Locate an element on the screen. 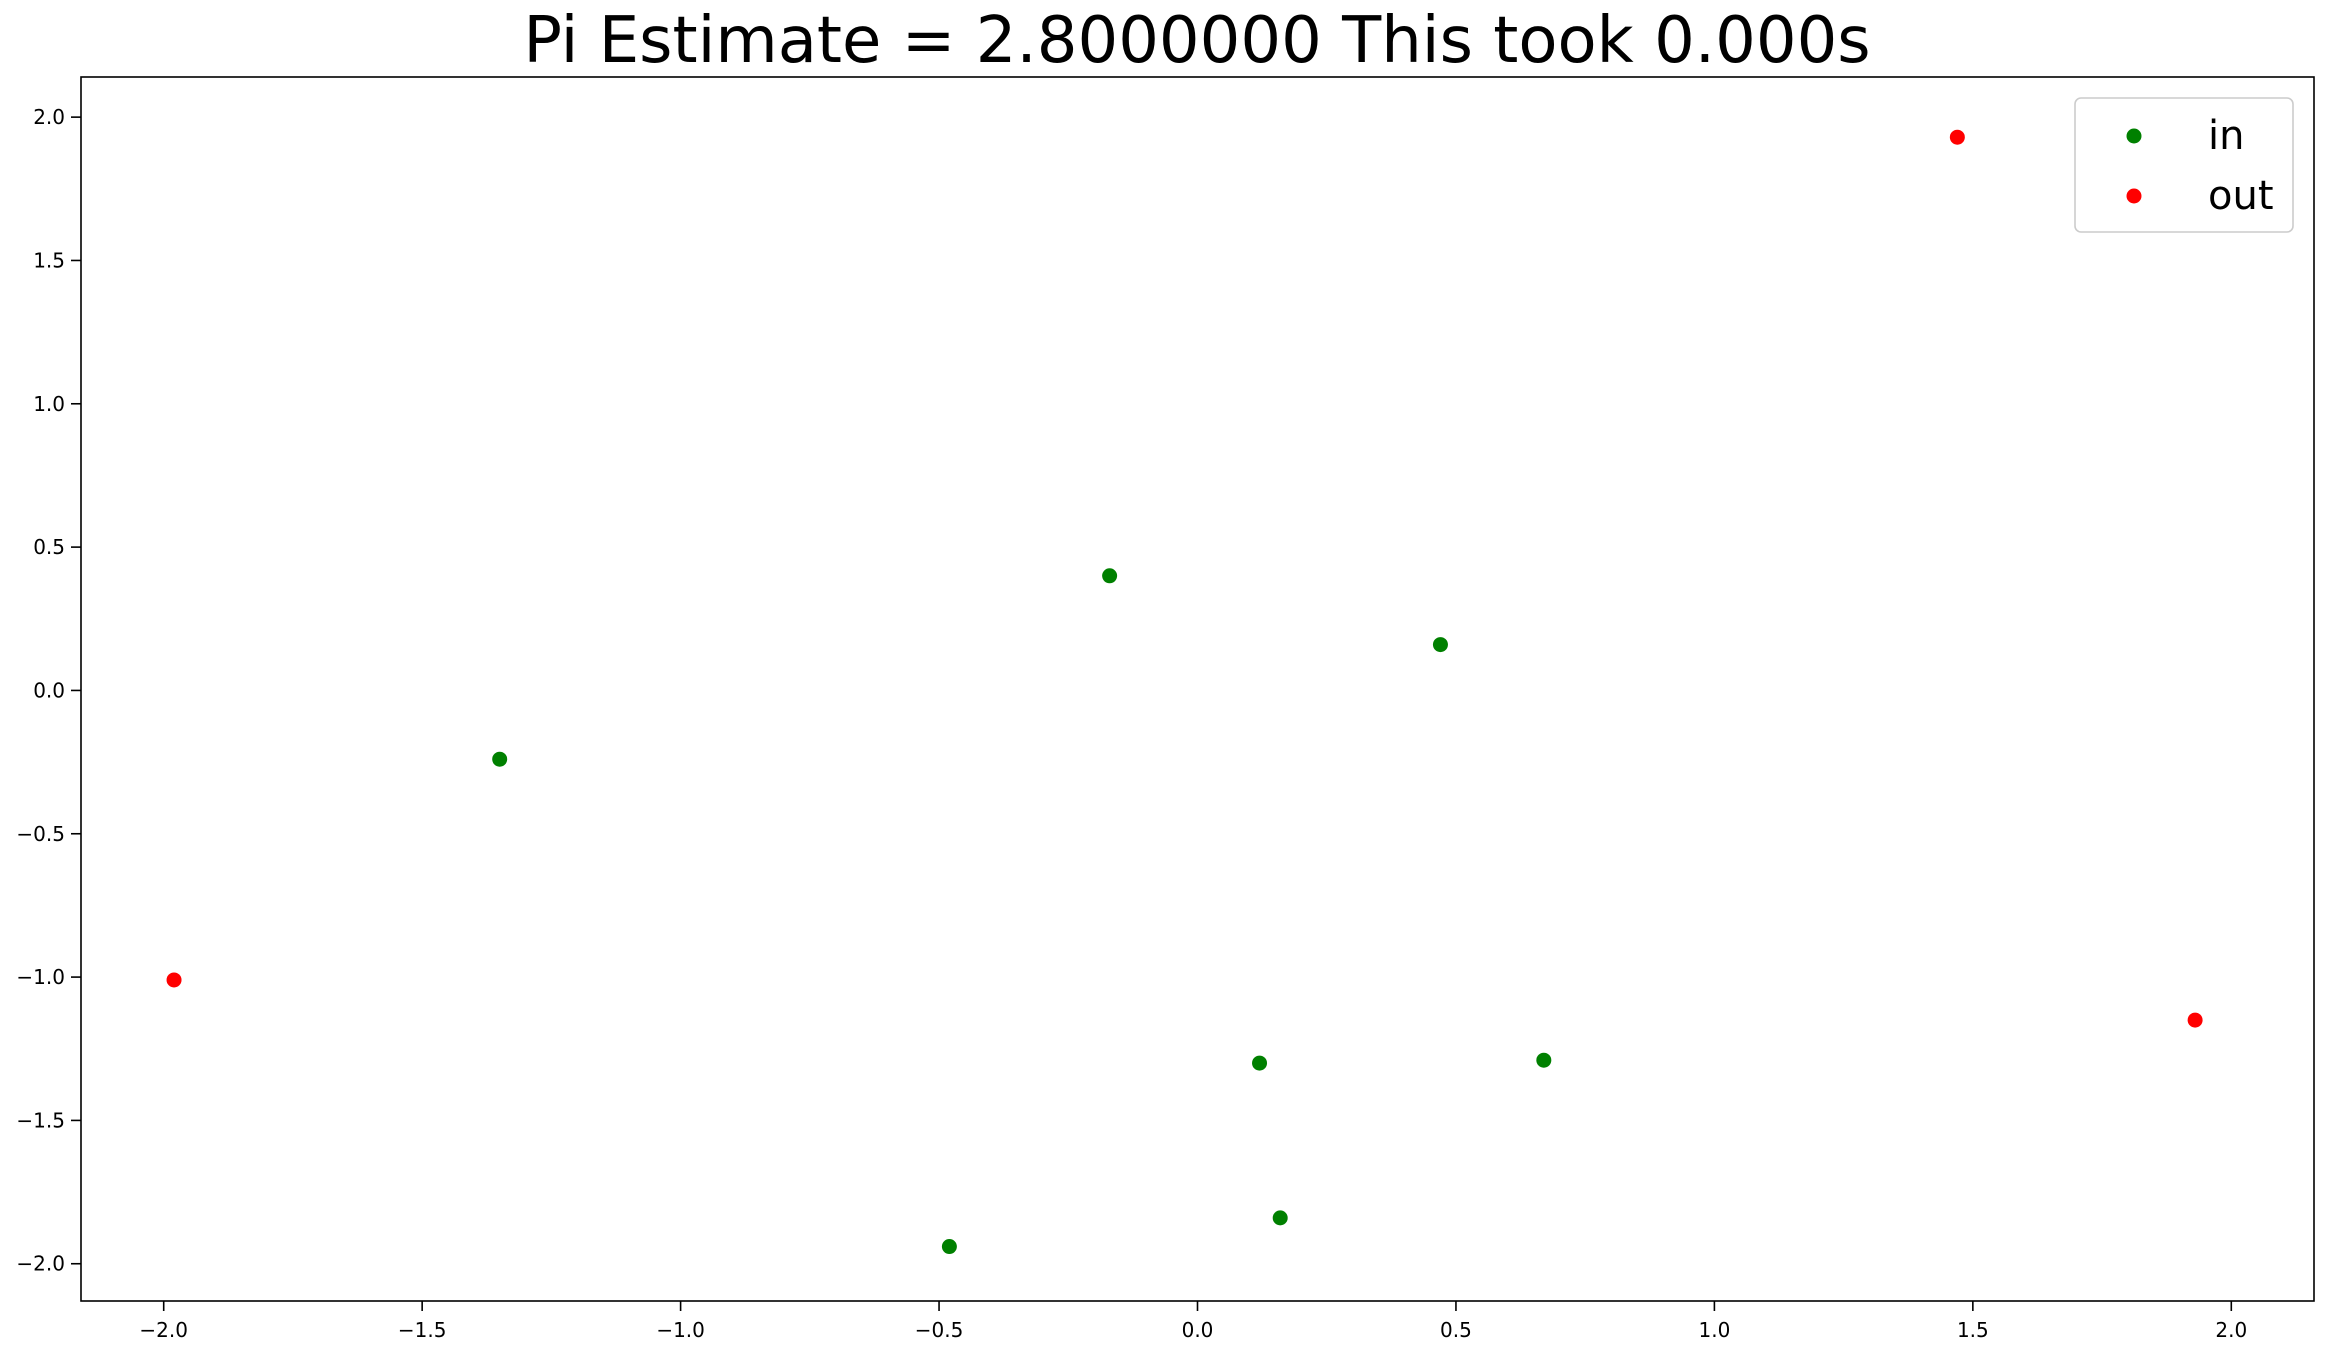 The height and width of the screenshot is (1351, 2327). y-tick-label: −1.5 is located at coordinates (40, 1120).